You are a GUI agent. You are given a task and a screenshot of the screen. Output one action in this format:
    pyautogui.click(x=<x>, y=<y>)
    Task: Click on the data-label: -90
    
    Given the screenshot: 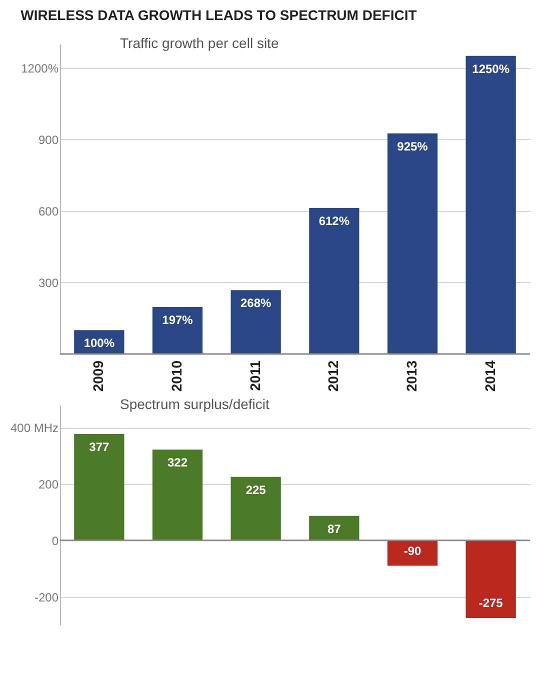 What is the action you would take?
    pyautogui.click(x=413, y=551)
    